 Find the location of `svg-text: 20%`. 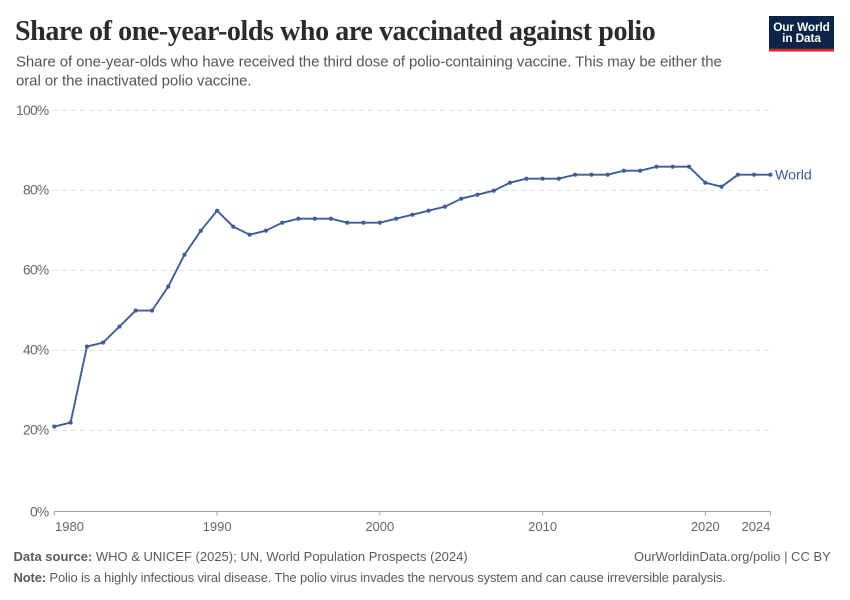

svg-text: 20% is located at coordinates (36, 430).